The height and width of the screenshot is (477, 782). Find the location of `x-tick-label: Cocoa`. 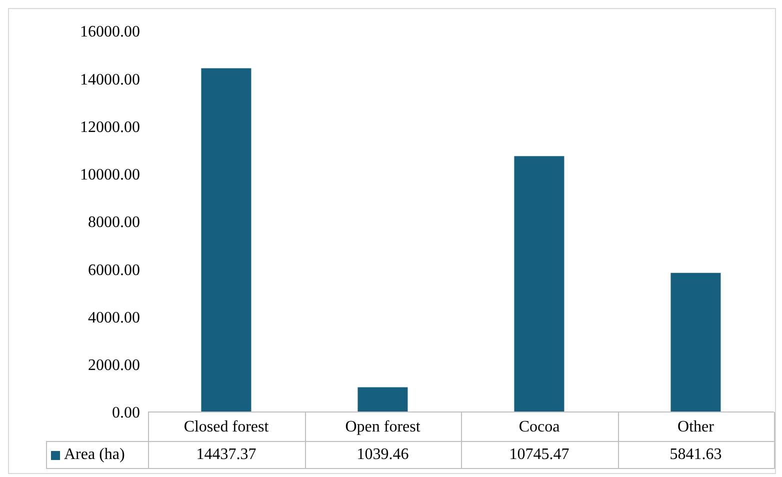

x-tick-label: Cocoa is located at coordinates (539, 427).